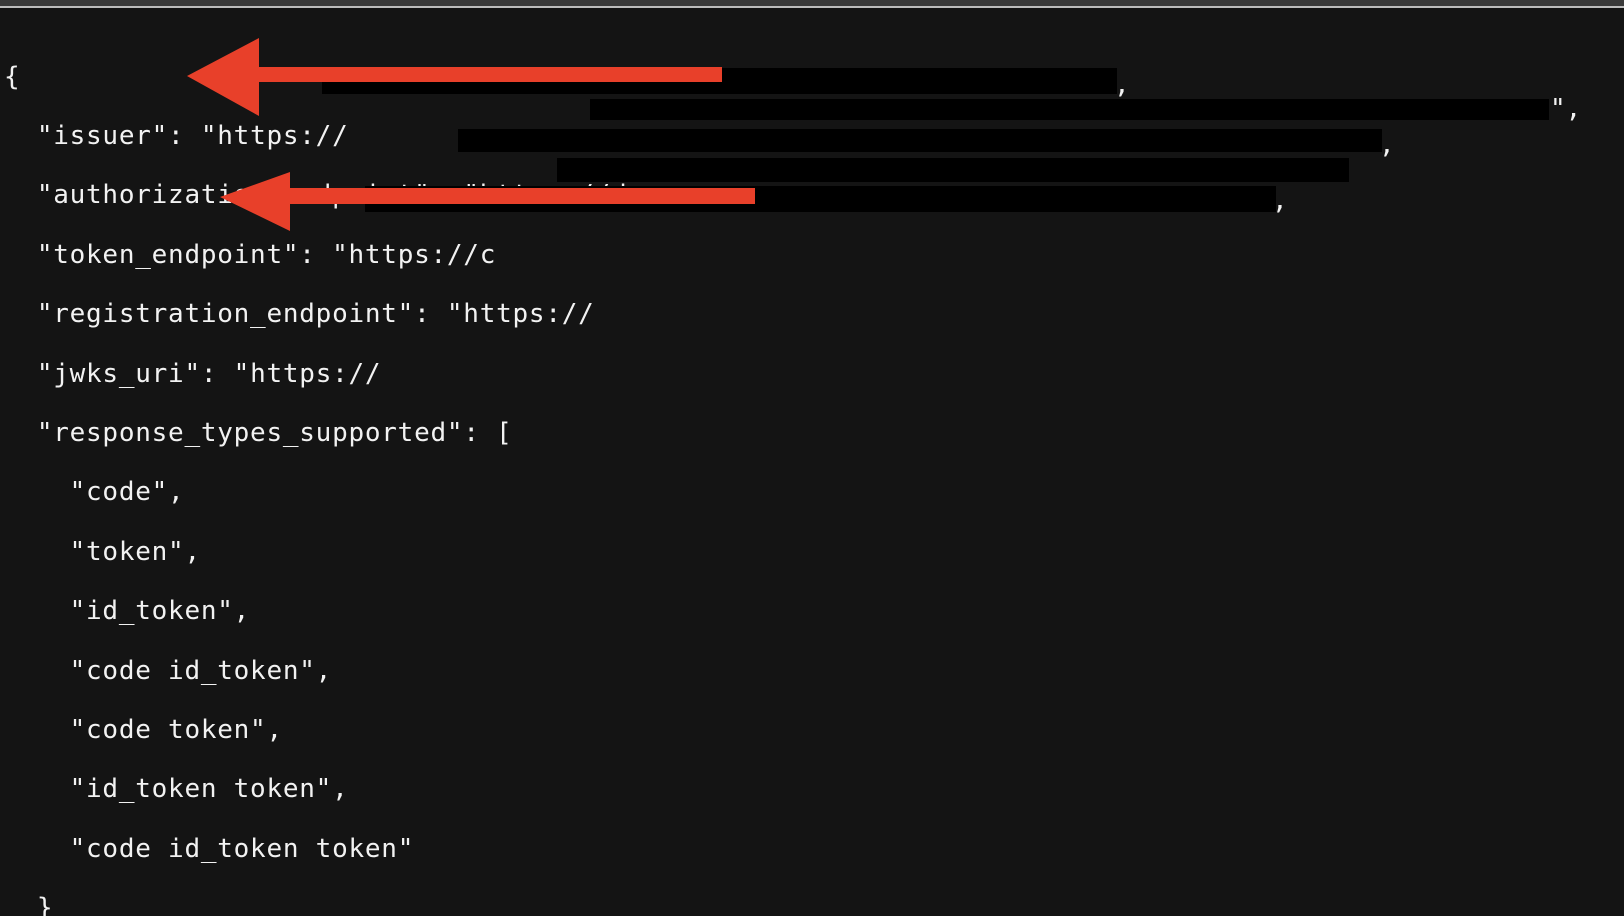  I want to click on response-type-item: "token",, so click(315, 552).